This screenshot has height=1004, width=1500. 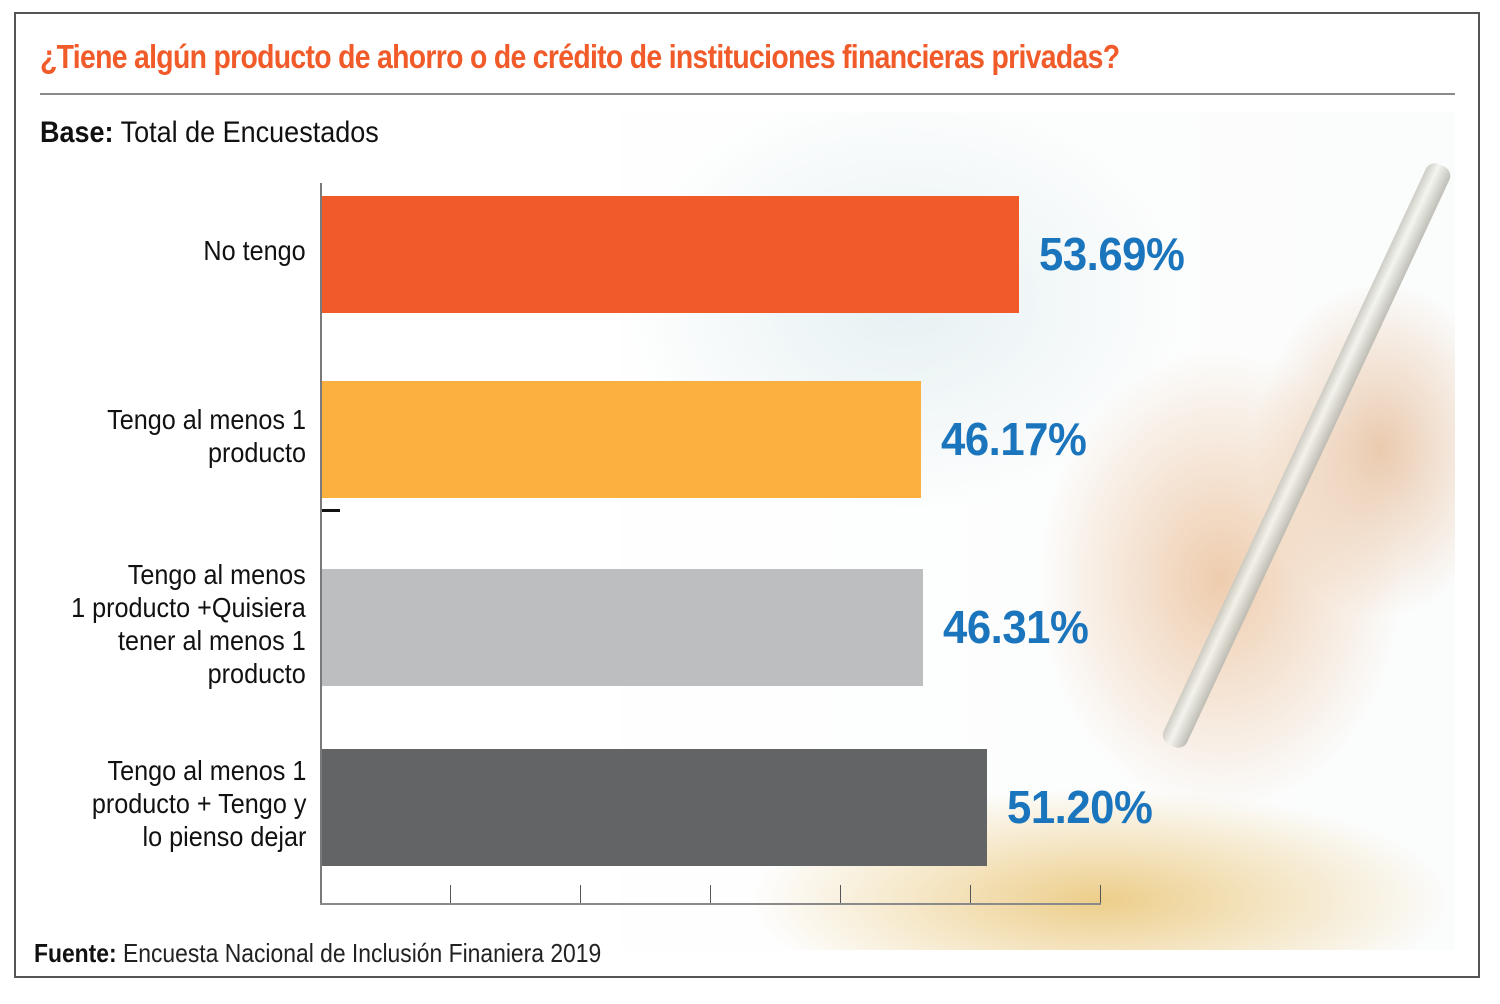 What do you see at coordinates (747, 94) in the screenshot?
I see `title-divider` at bounding box center [747, 94].